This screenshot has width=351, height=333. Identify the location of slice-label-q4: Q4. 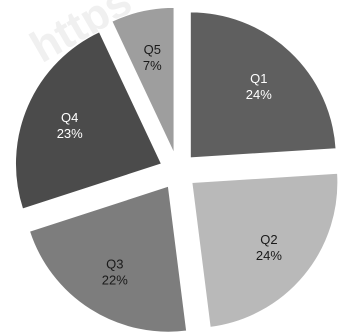
(69, 117).